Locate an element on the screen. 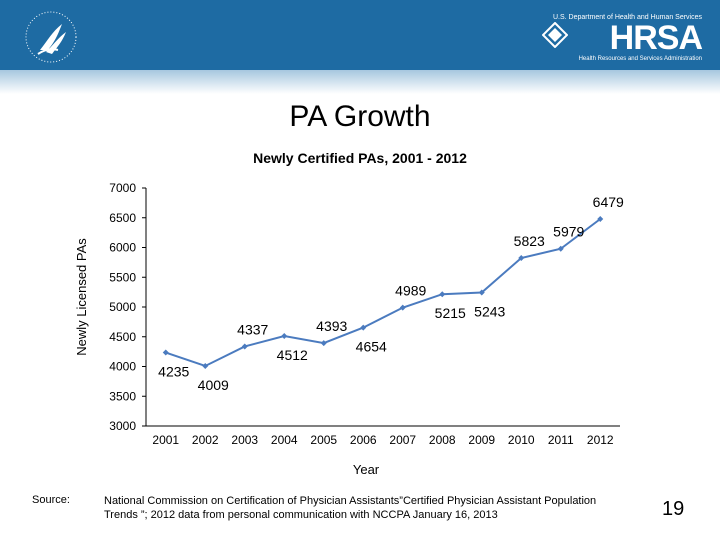 This screenshot has height=540, width=720. y-tick-label: 6500 is located at coordinates (122, 218).